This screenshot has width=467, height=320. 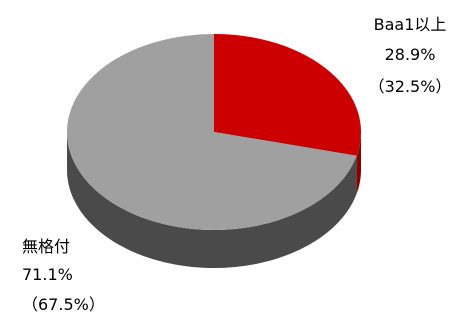 I want to click on label-baa1: Baa1以上 28.9% （32.5%）, so click(x=410, y=55).